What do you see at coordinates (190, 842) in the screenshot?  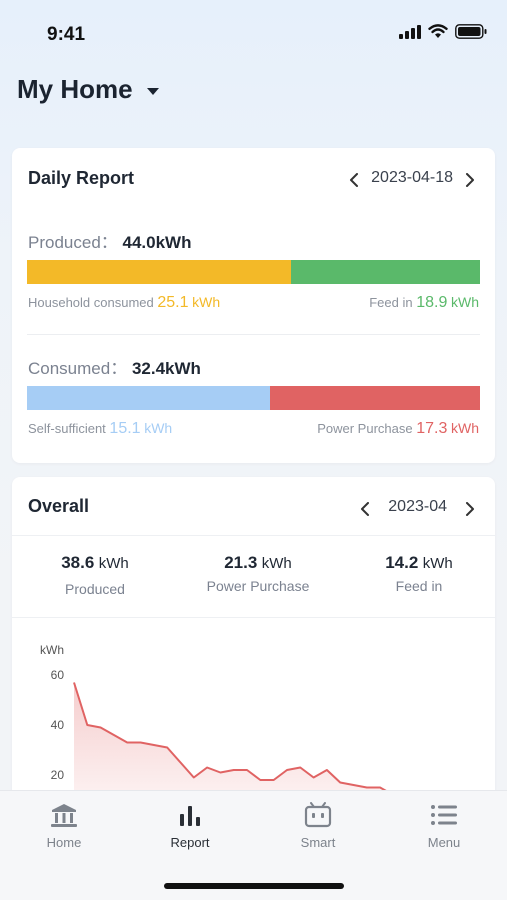 I see `tab-report-label: Report` at bounding box center [190, 842].